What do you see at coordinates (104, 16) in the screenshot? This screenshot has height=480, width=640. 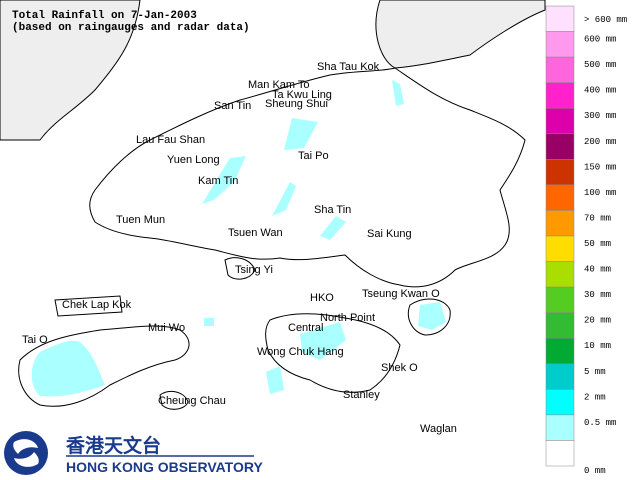 I see `title-line: Total Rainfall on 7-Jan-2003` at bounding box center [104, 16].